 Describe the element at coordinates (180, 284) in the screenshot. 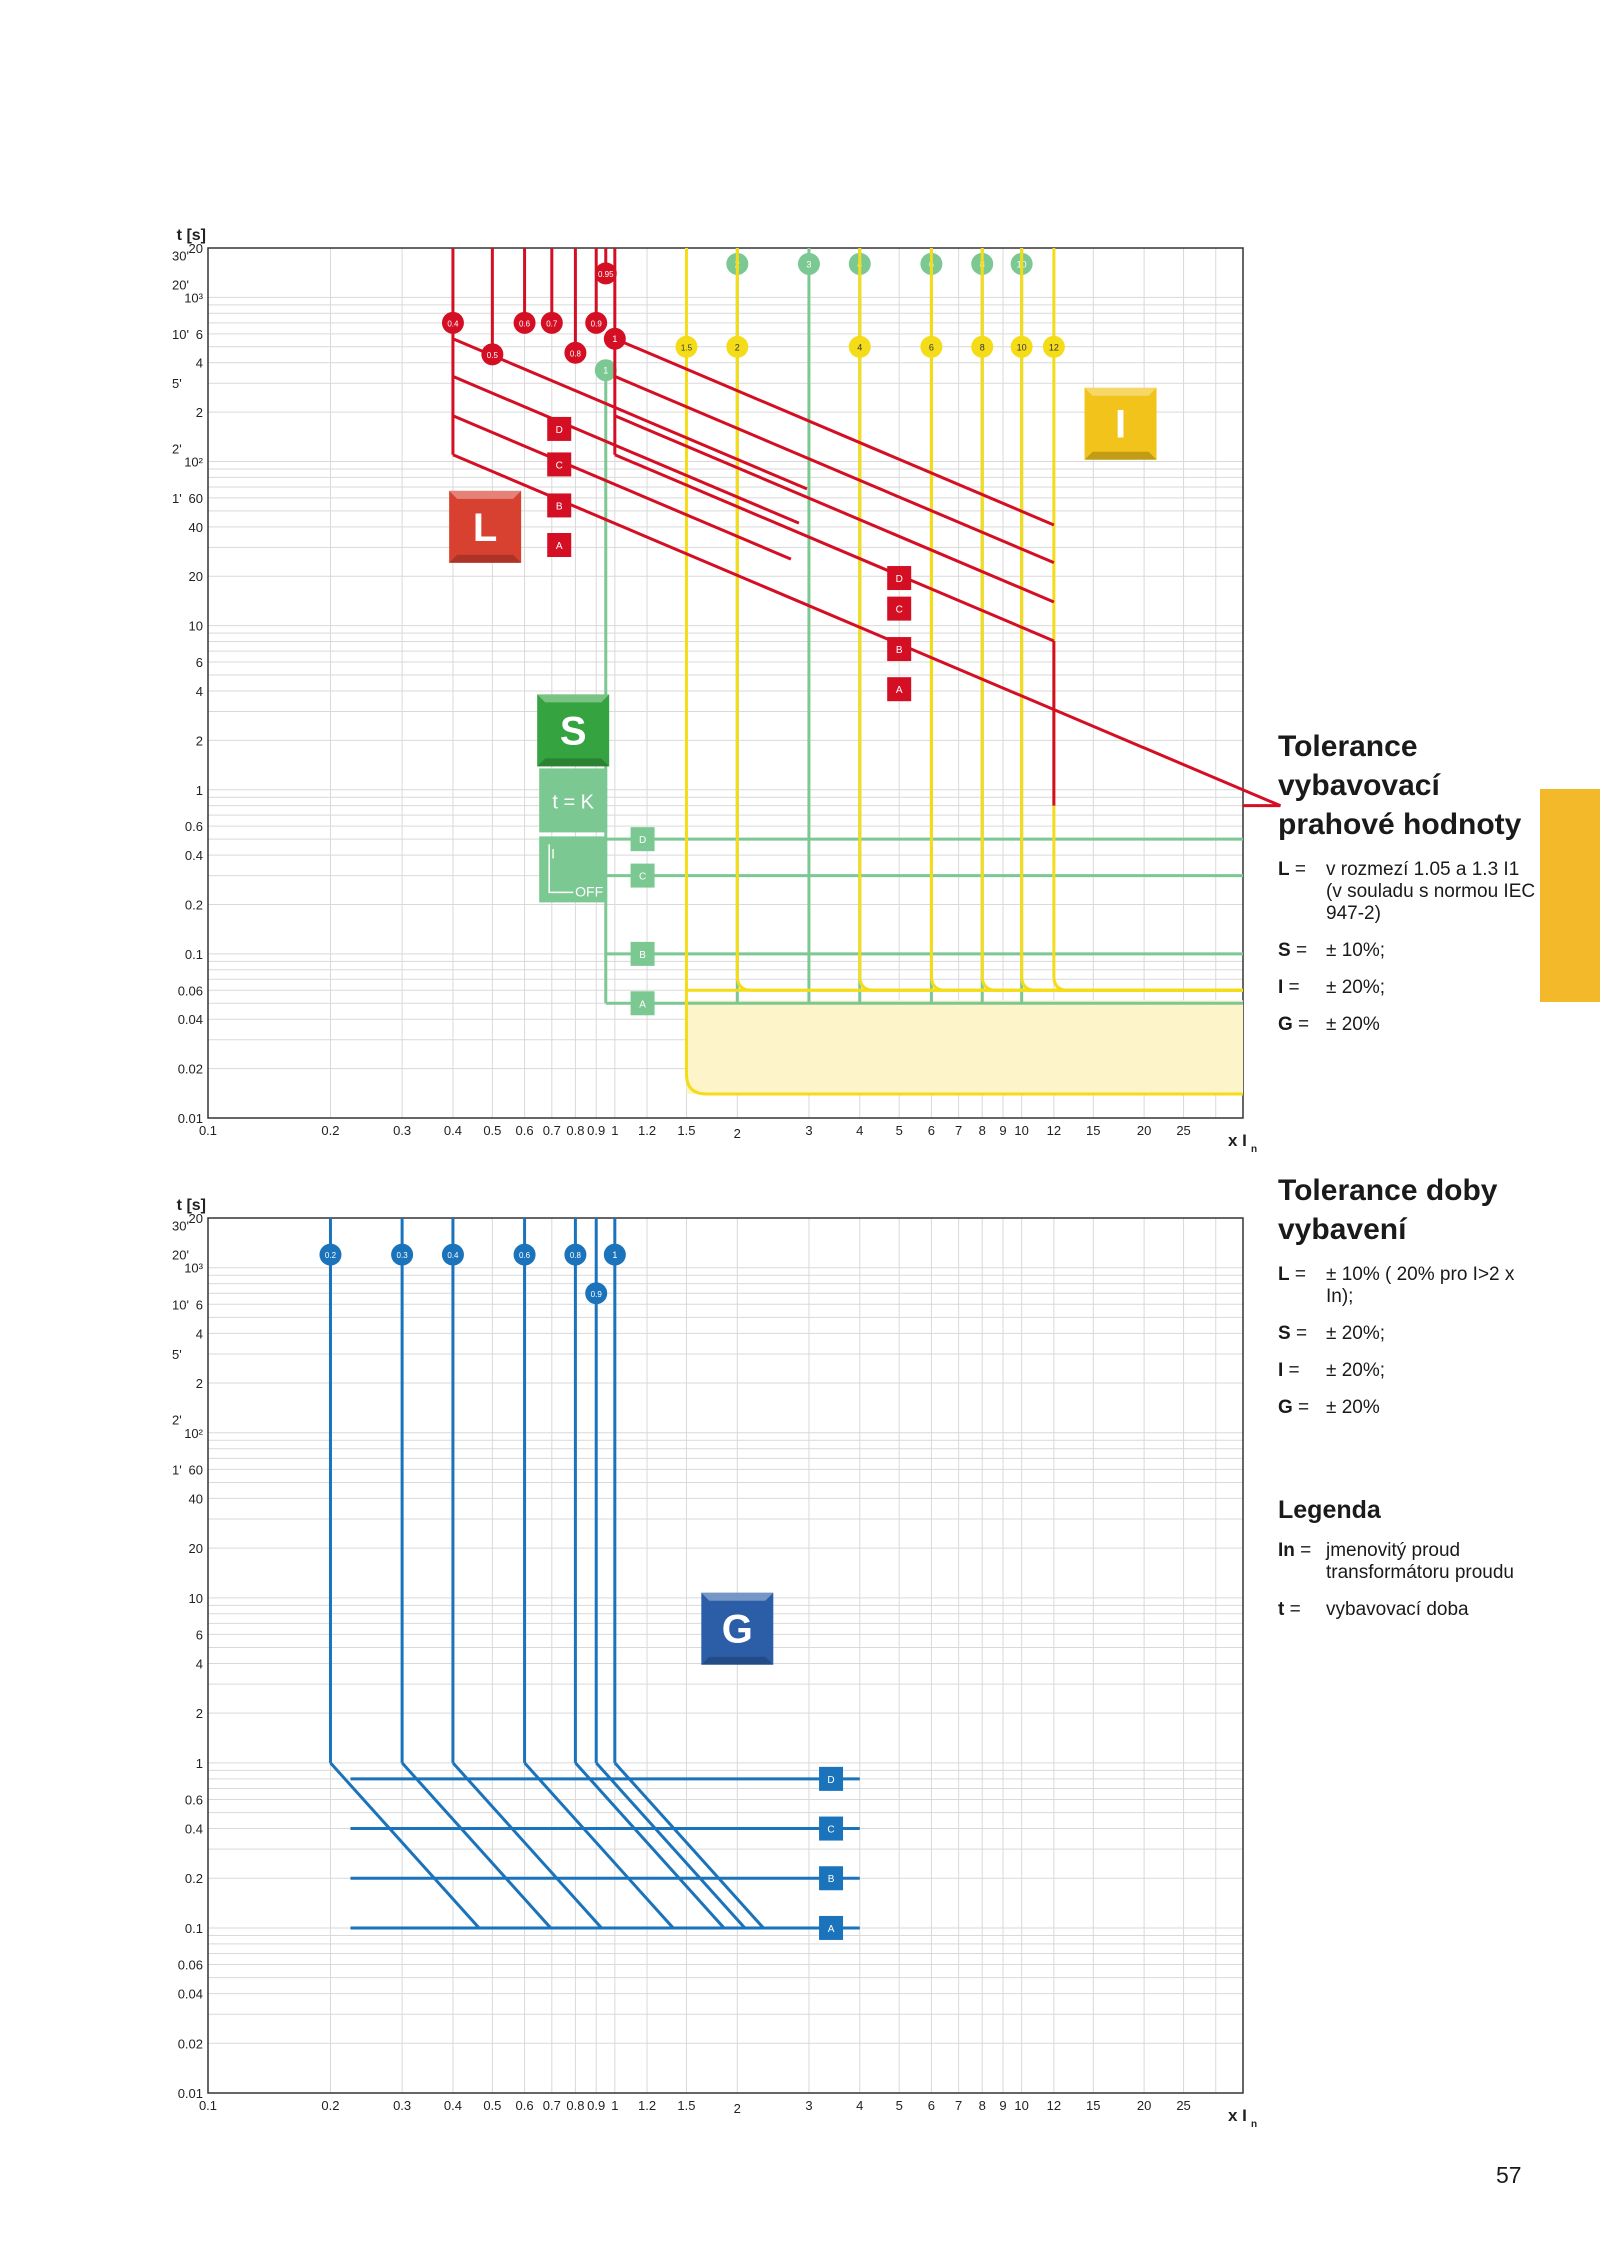

I see `minute-label: 20'` at that location.